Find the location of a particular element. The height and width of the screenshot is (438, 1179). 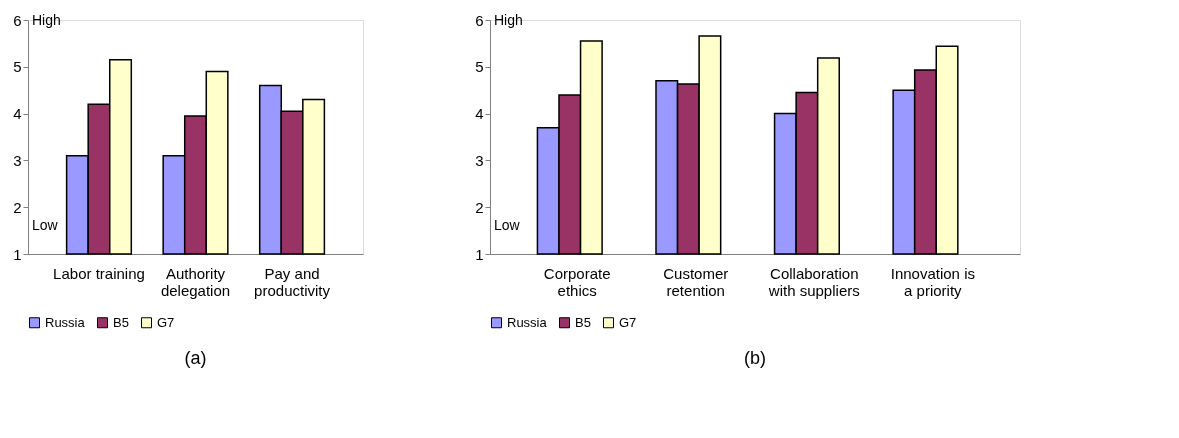

x-tick-label: Corporate ethics is located at coordinates (577, 281).